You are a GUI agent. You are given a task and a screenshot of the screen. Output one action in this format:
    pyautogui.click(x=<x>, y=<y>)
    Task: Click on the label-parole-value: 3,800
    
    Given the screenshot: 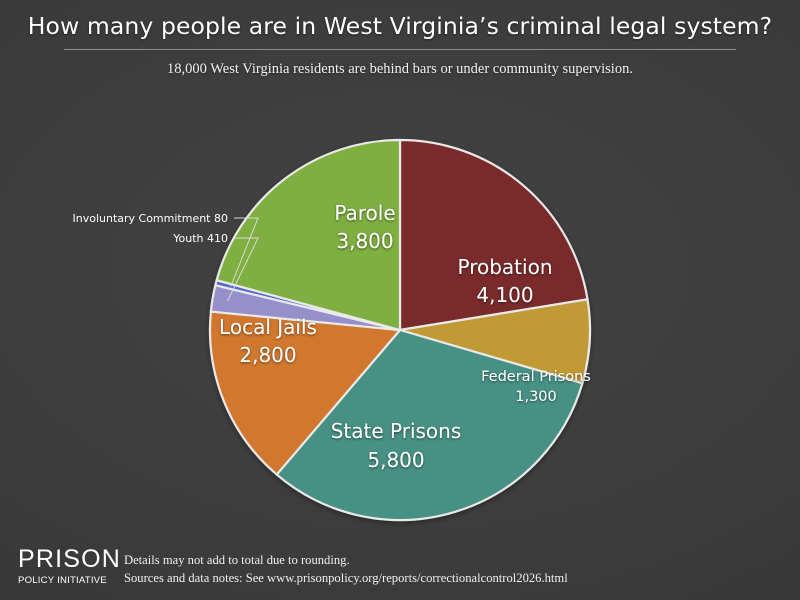 What is the action you would take?
    pyautogui.click(x=364, y=241)
    